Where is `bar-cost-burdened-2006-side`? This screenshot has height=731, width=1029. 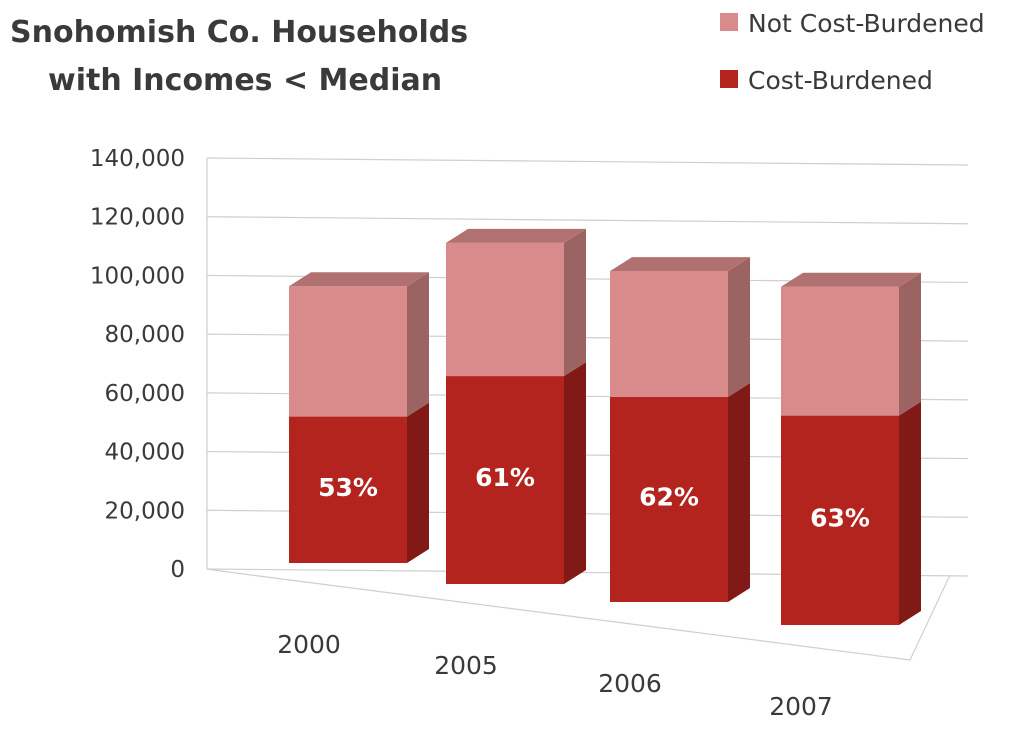
bar-cost-burdened-2006-side is located at coordinates (739, 492).